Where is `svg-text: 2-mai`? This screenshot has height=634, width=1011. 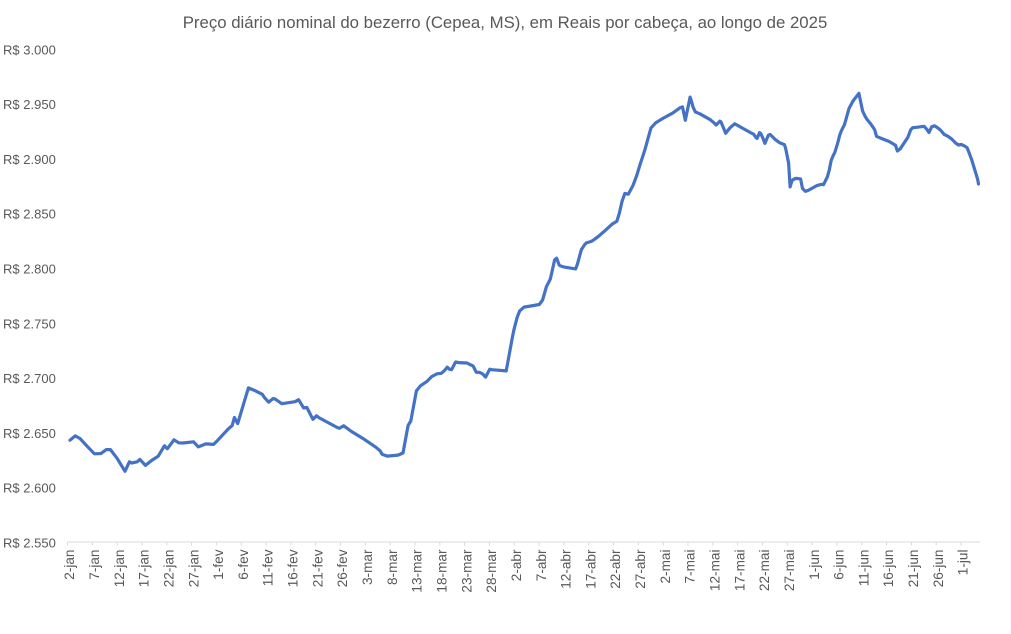
svg-text: 2-mai is located at coordinates (665, 567).